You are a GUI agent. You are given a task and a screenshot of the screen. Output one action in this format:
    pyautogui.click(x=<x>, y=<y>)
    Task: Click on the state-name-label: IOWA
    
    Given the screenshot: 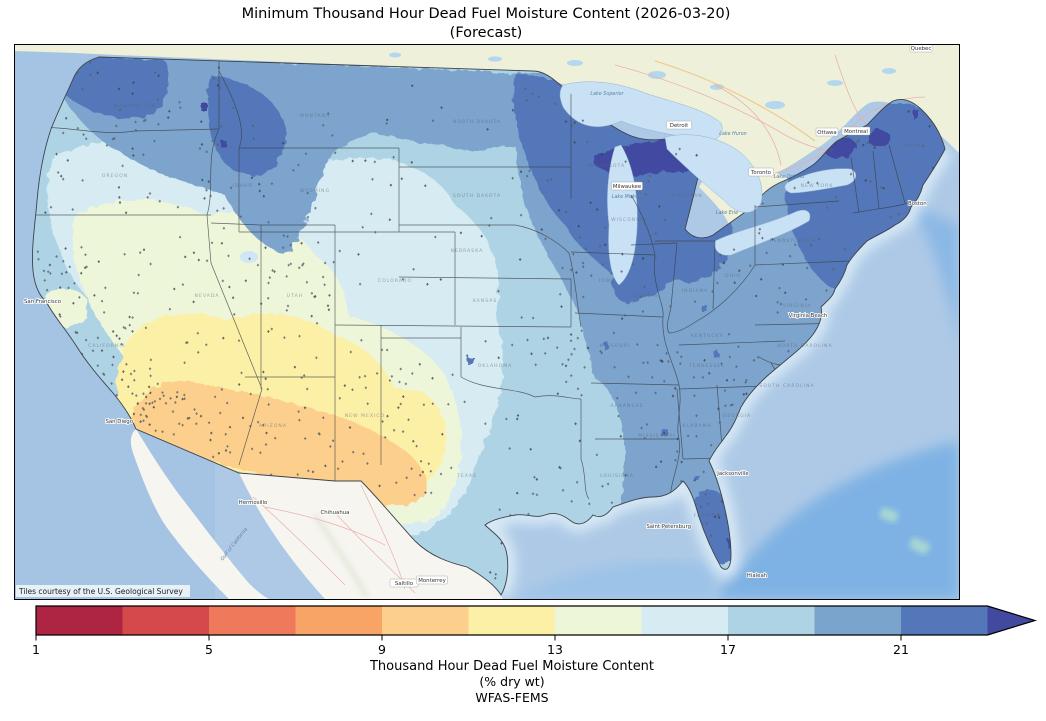 What is the action you would take?
    pyautogui.click(x=607, y=281)
    